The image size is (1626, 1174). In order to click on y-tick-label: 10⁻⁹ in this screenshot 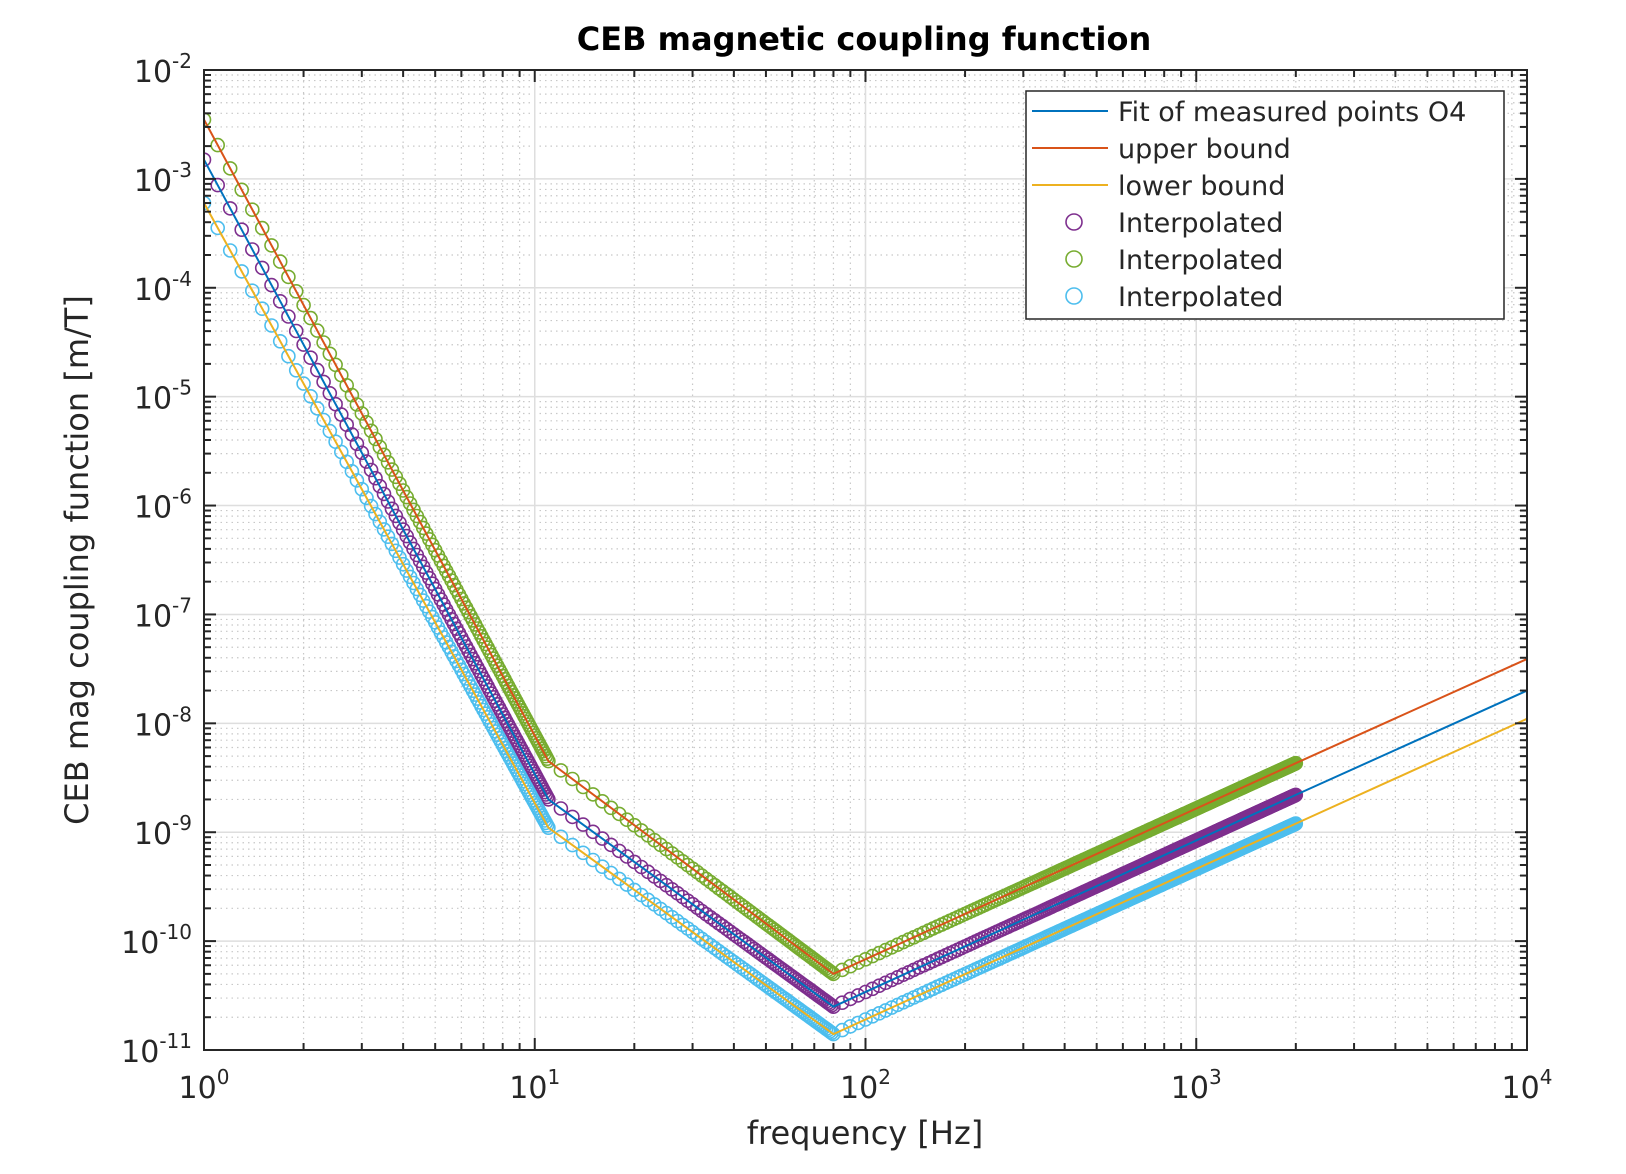, I will do `click(163, 831)`.